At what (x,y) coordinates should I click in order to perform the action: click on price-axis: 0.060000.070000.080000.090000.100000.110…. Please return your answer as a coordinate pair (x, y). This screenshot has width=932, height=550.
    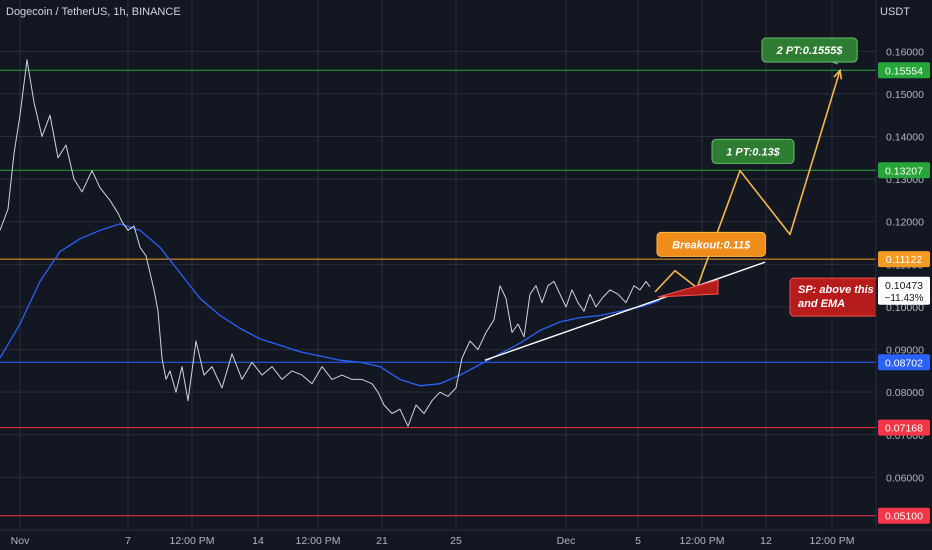
    Looking at the image, I should click on (904, 285).